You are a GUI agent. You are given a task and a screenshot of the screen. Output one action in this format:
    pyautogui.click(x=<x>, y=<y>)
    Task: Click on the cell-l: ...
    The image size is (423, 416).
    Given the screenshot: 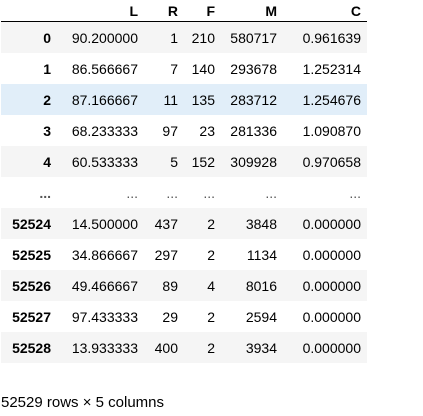 What is the action you would take?
    pyautogui.click(x=100, y=192)
    